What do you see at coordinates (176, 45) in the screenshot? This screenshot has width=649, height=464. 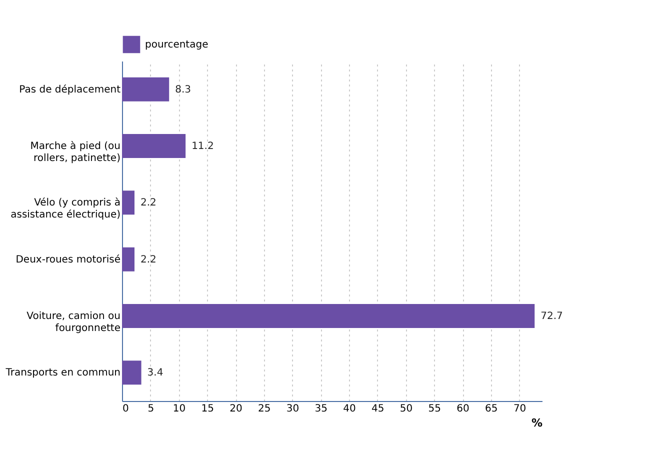 I see `legend-label: pourcentage` at bounding box center [176, 45].